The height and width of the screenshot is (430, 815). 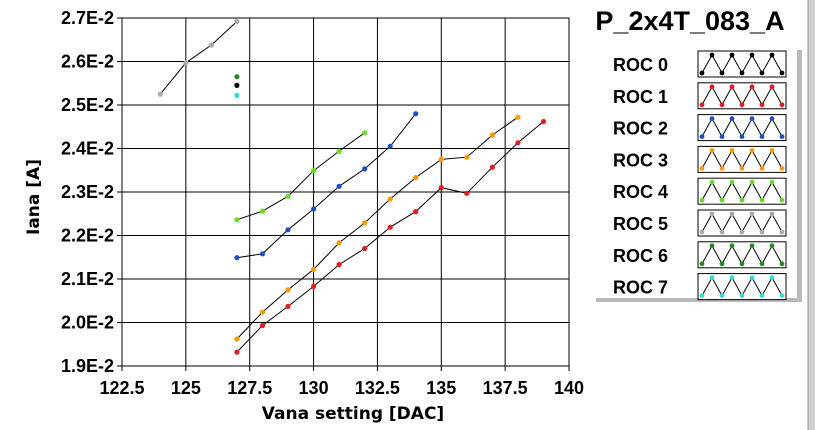 I want to click on legend-item: ROC 1, so click(x=700, y=96).